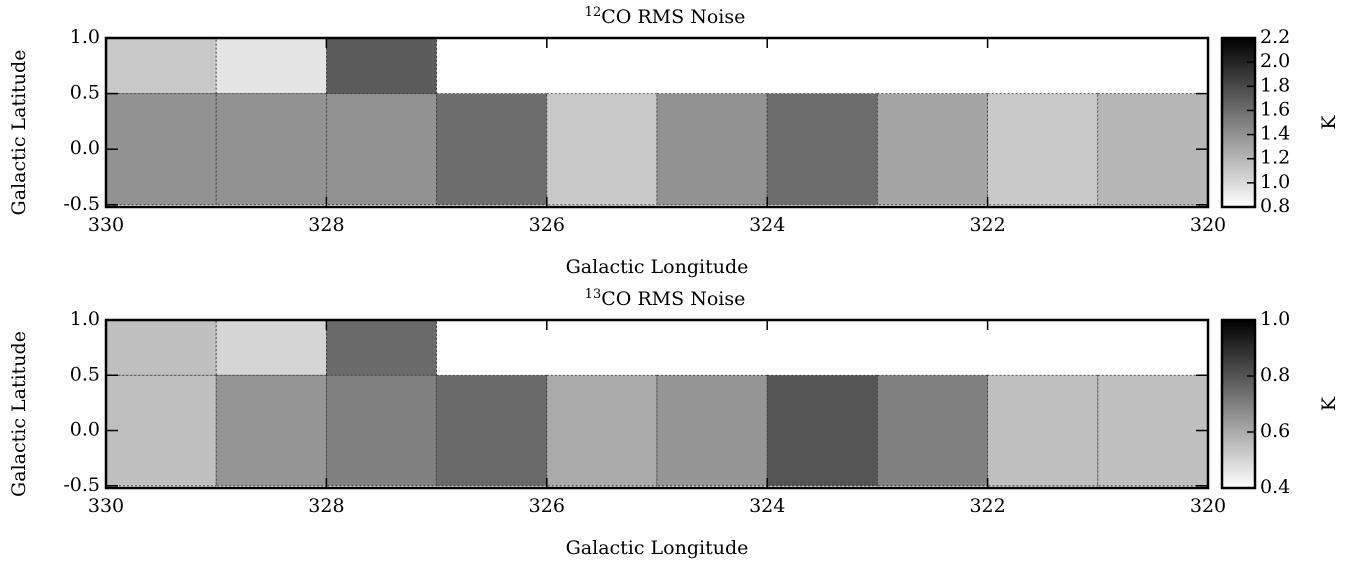 This screenshot has height=563, width=1347. I want to click on chart-title: 13CO RMS Noise, so click(665, 299).